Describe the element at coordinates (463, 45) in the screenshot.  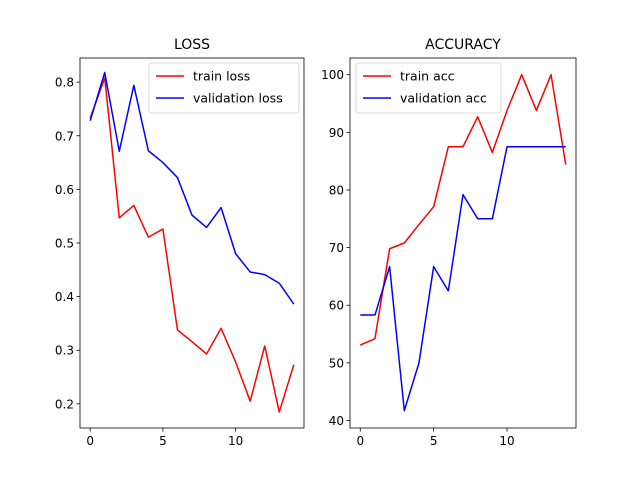
I see `accuracy-title: ACCURACY` at that location.